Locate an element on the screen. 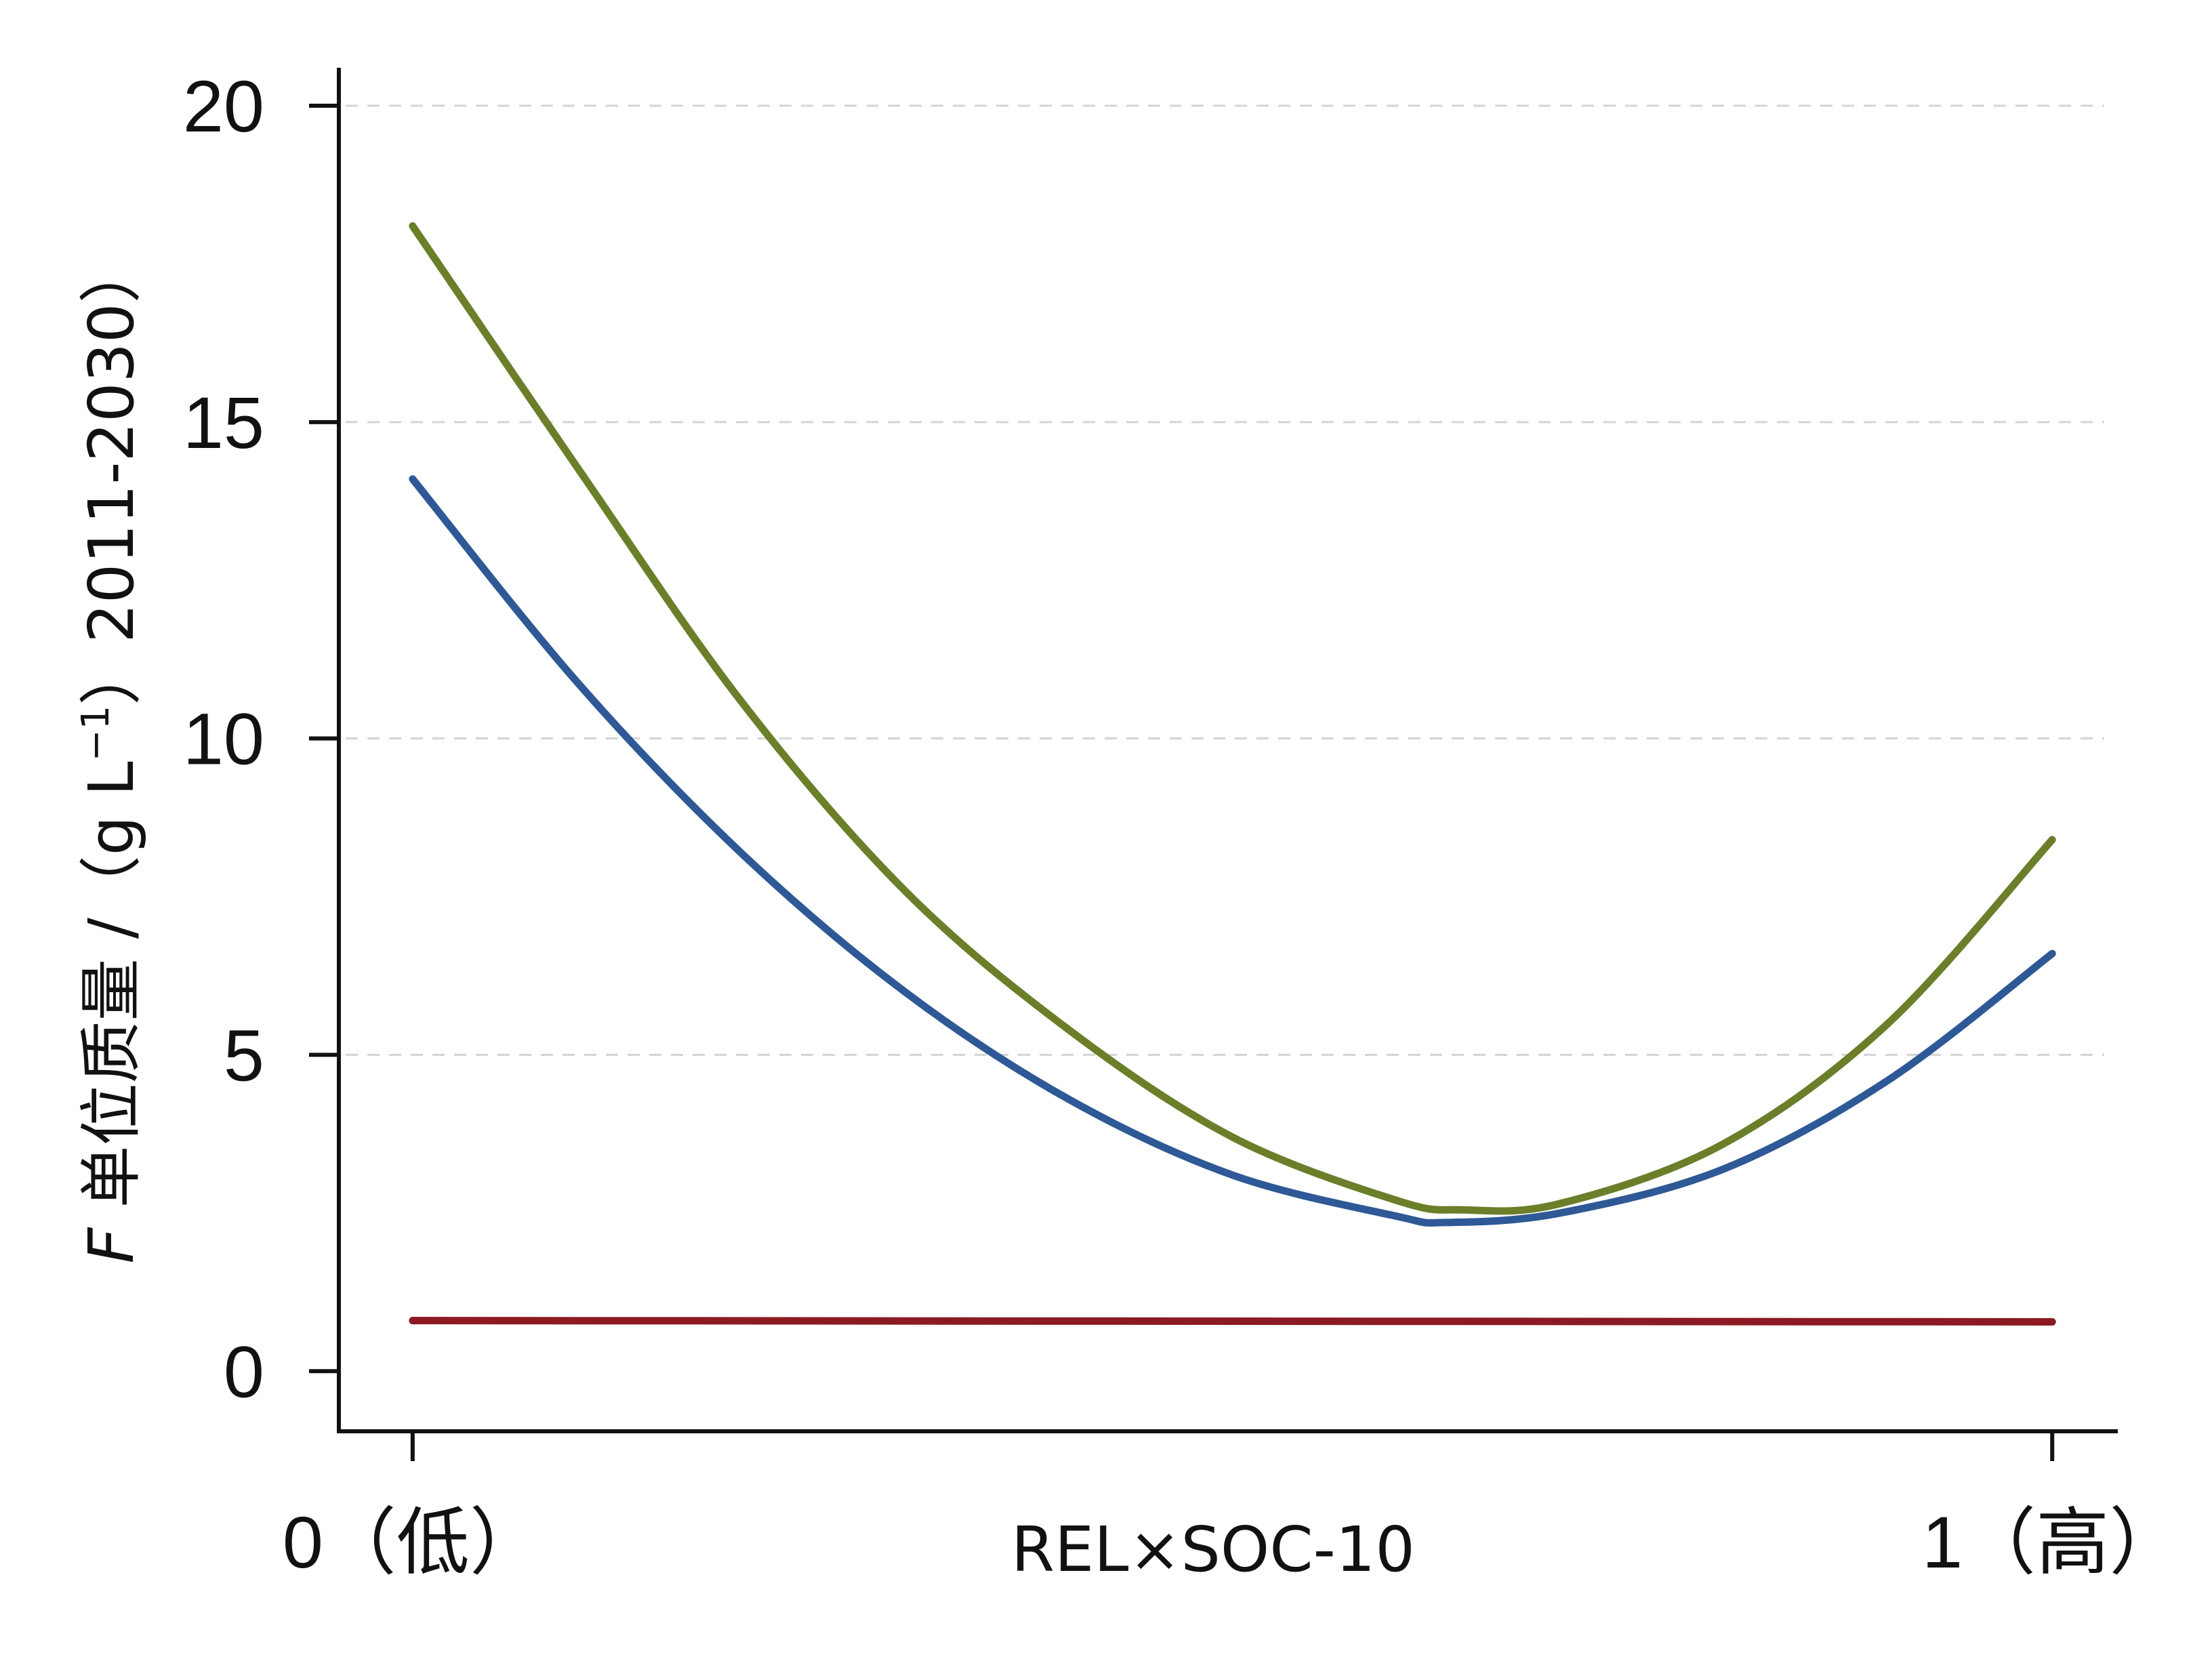 The height and width of the screenshot is (1659, 2212). y-axis-title-exponent: −1 is located at coordinates (96, 734).